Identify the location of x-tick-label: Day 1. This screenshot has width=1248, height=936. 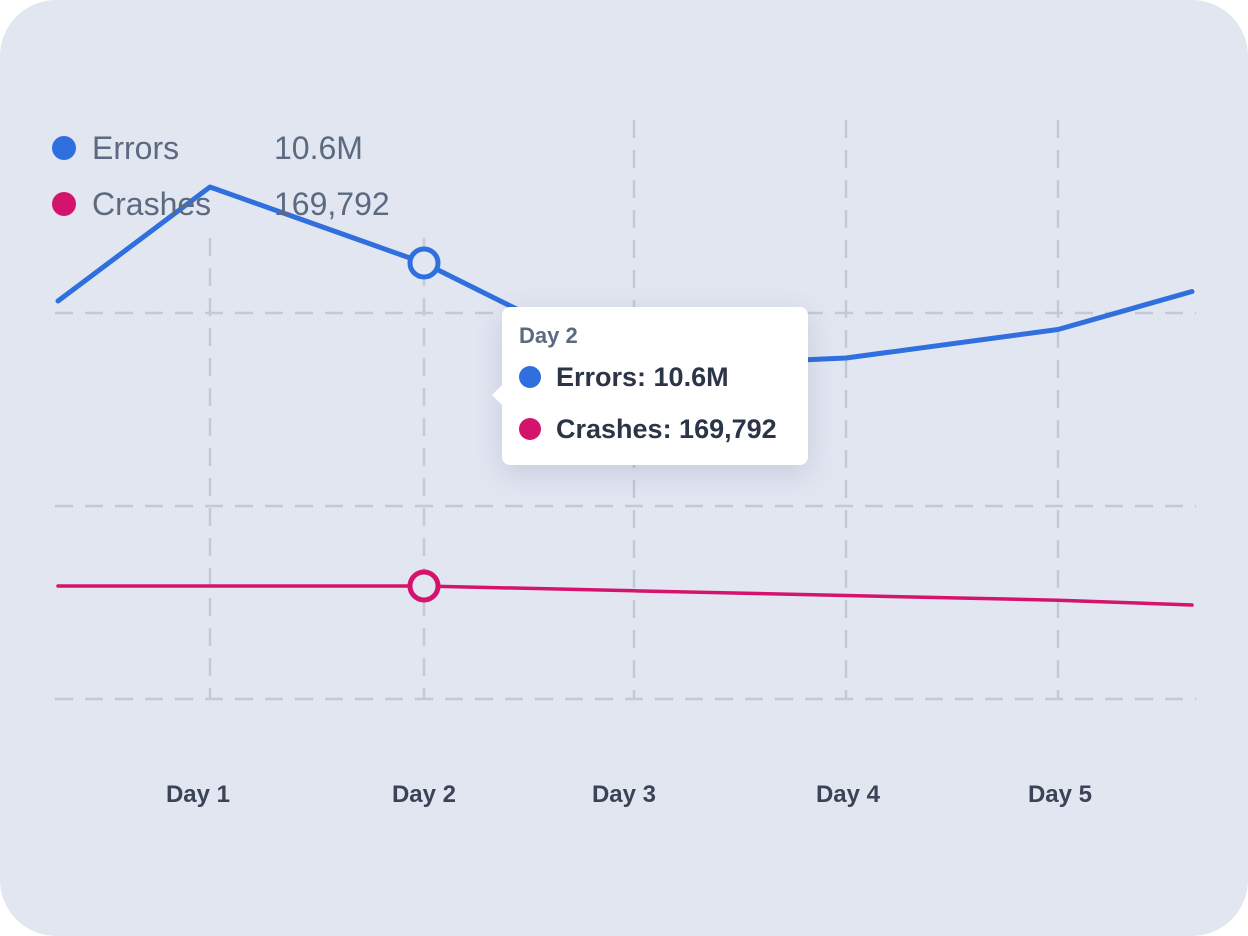
(198, 794).